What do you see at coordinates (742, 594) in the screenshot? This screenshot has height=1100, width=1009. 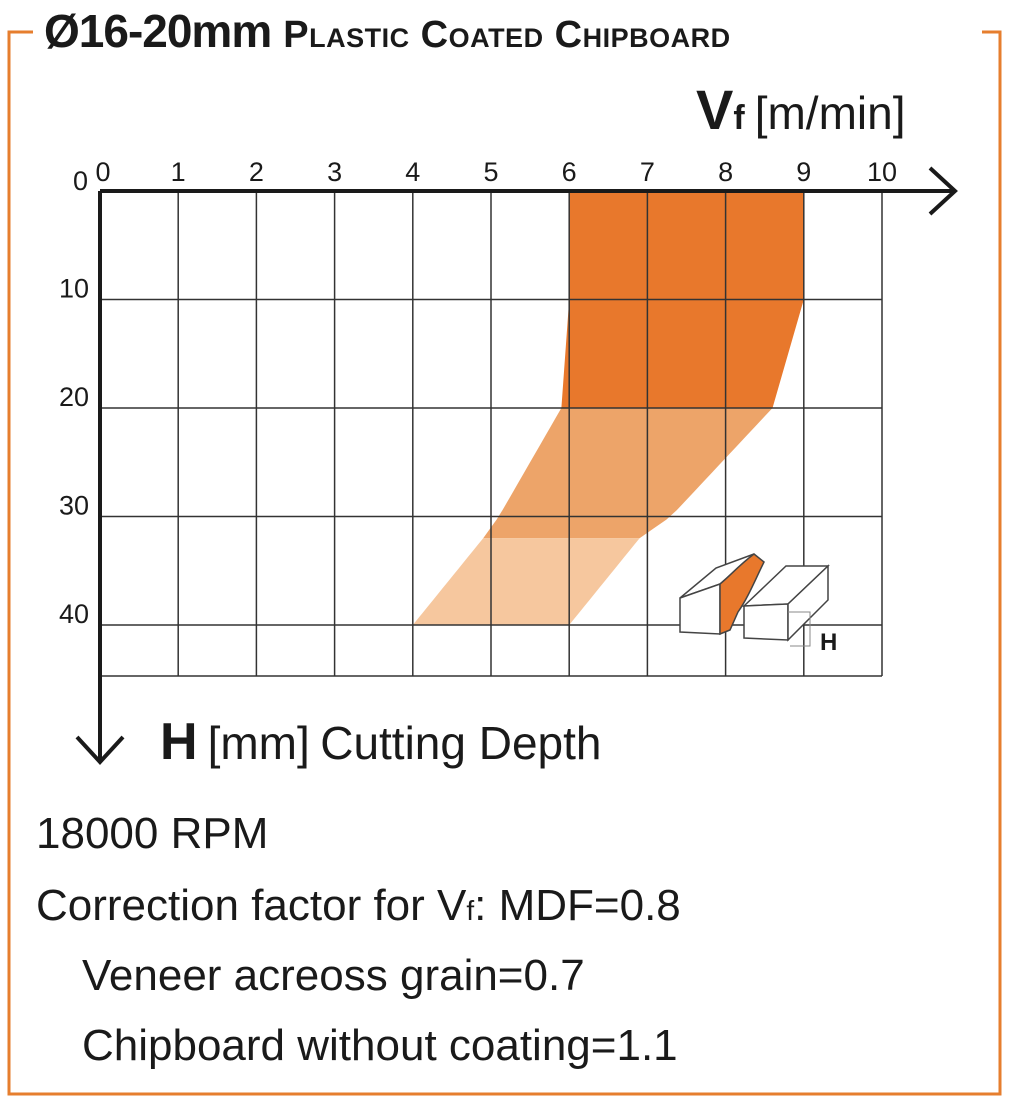 I see `joint-profile` at bounding box center [742, 594].